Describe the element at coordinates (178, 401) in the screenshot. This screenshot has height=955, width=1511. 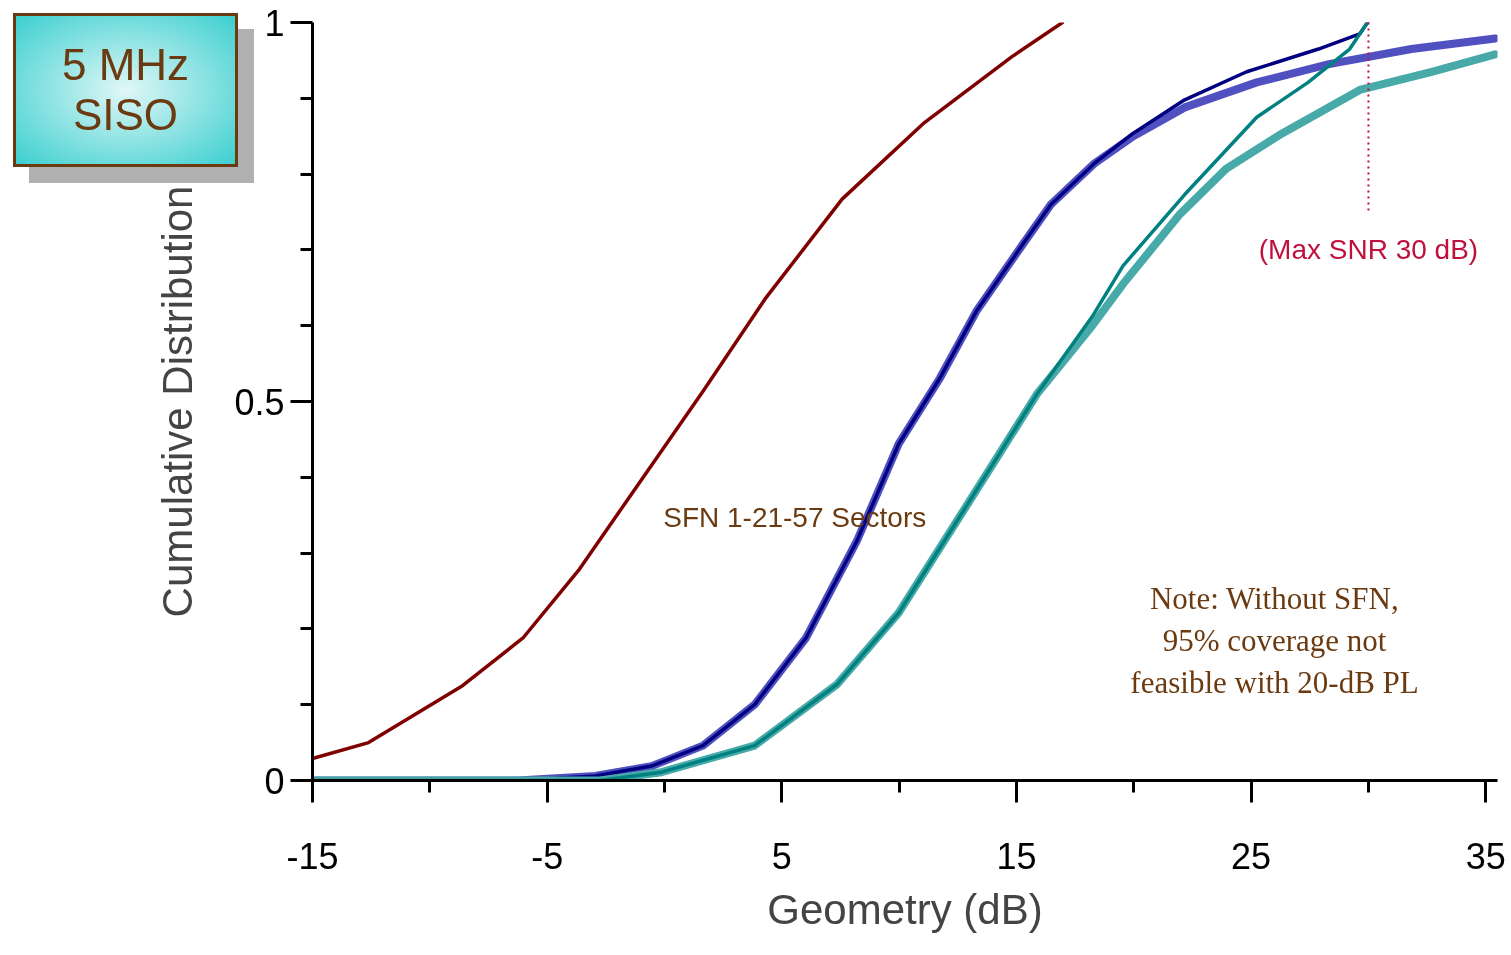
I see `y-axis-title: Cumulative Distribution` at that location.